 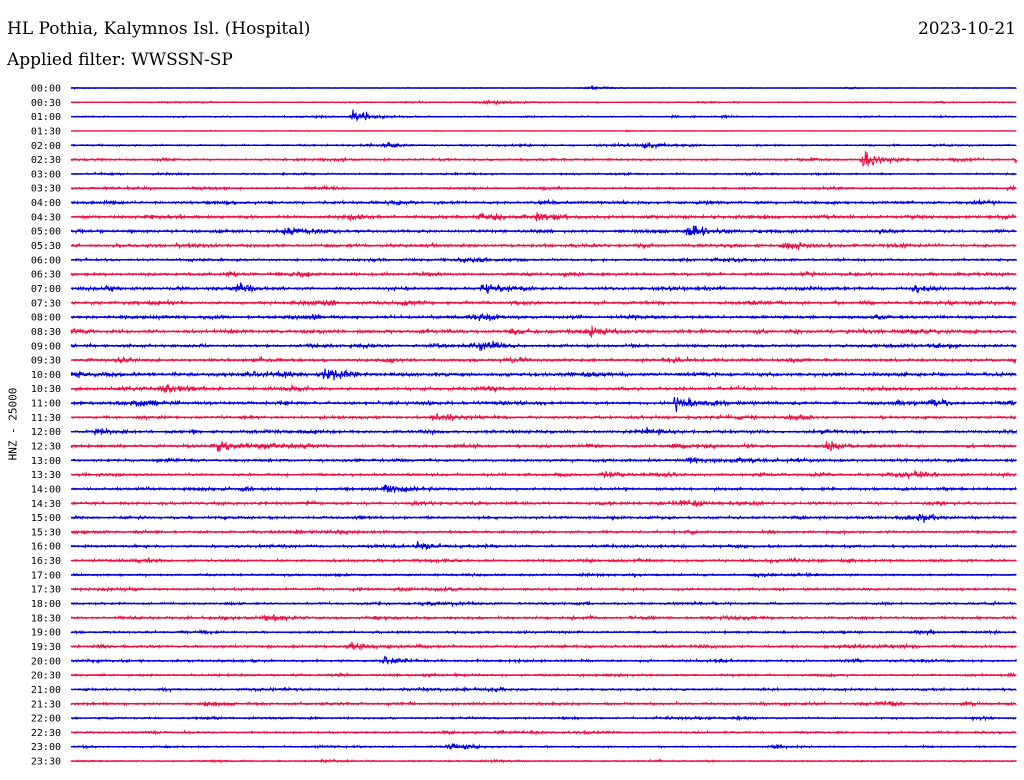 What do you see at coordinates (46, 762) in the screenshot?
I see `row-time-label: 23:30` at bounding box center [46, 762].